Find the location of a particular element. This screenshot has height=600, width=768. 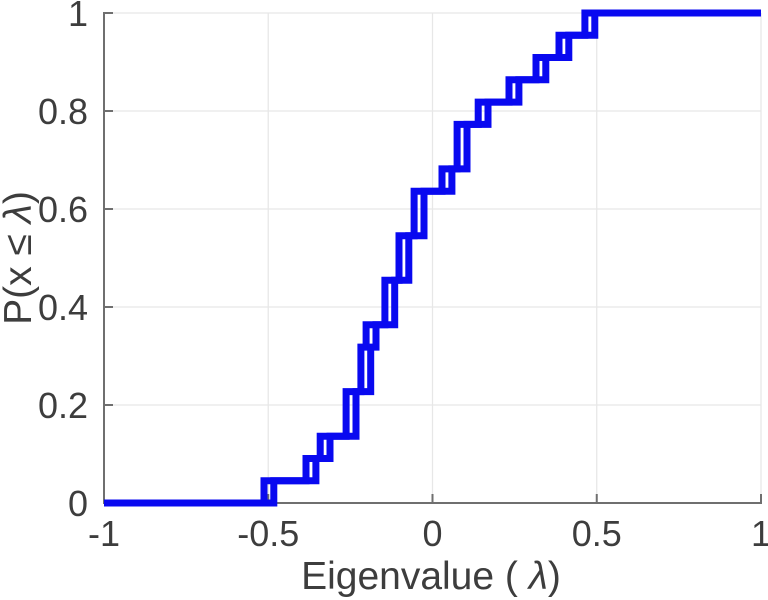

y-tick-label: 1 is located at coordinates (78, 17).